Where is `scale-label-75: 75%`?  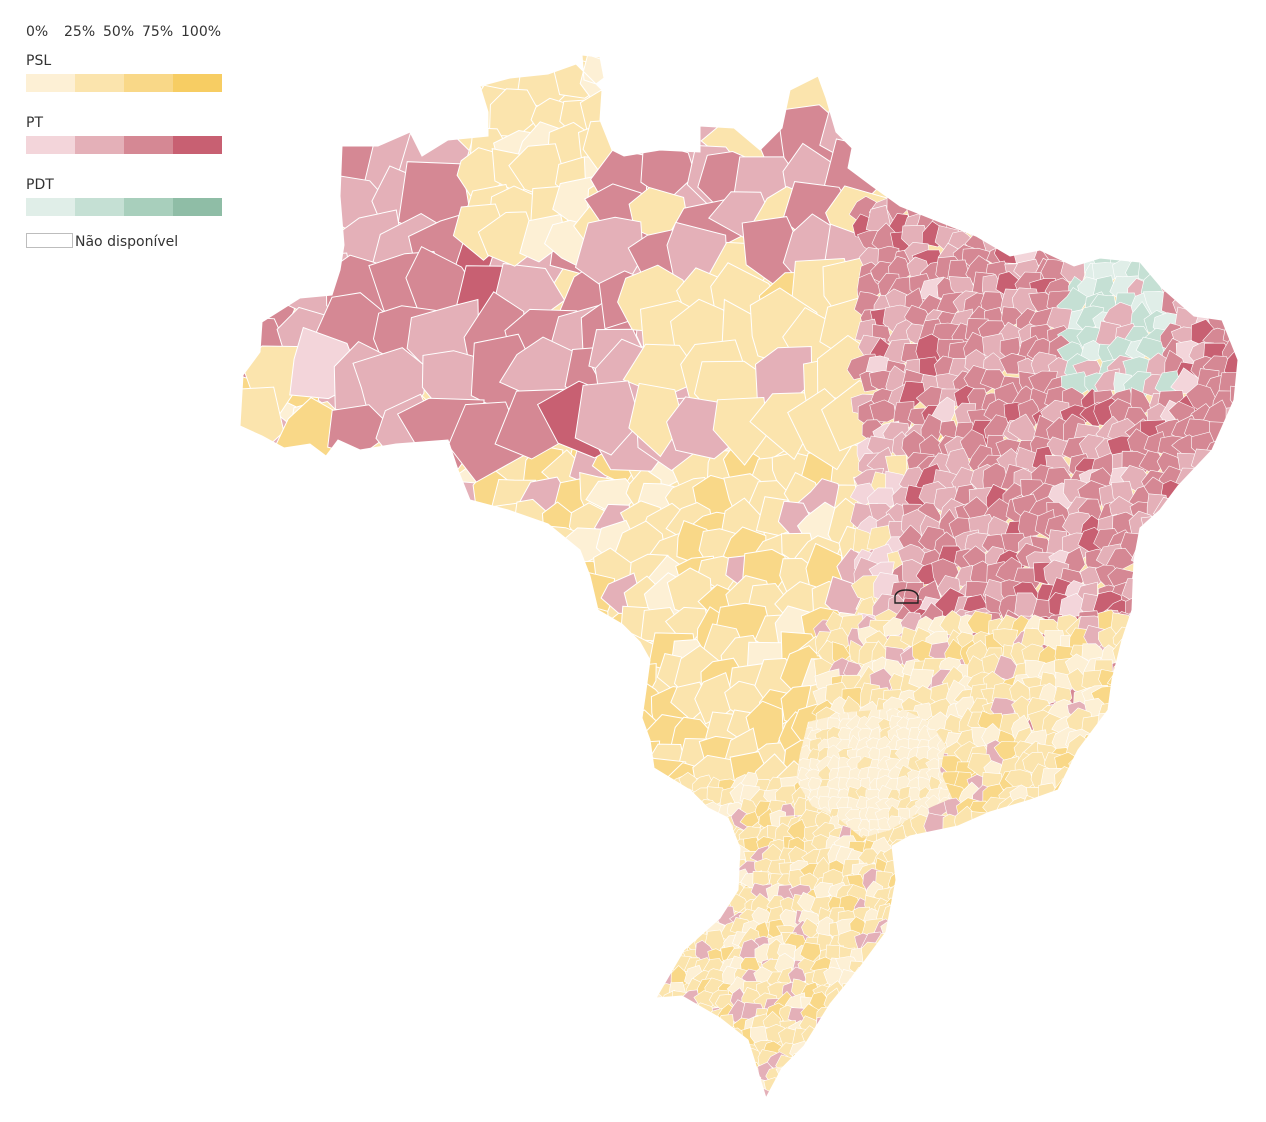
scale-label-75: 75% is located at coordinates (158, 32).